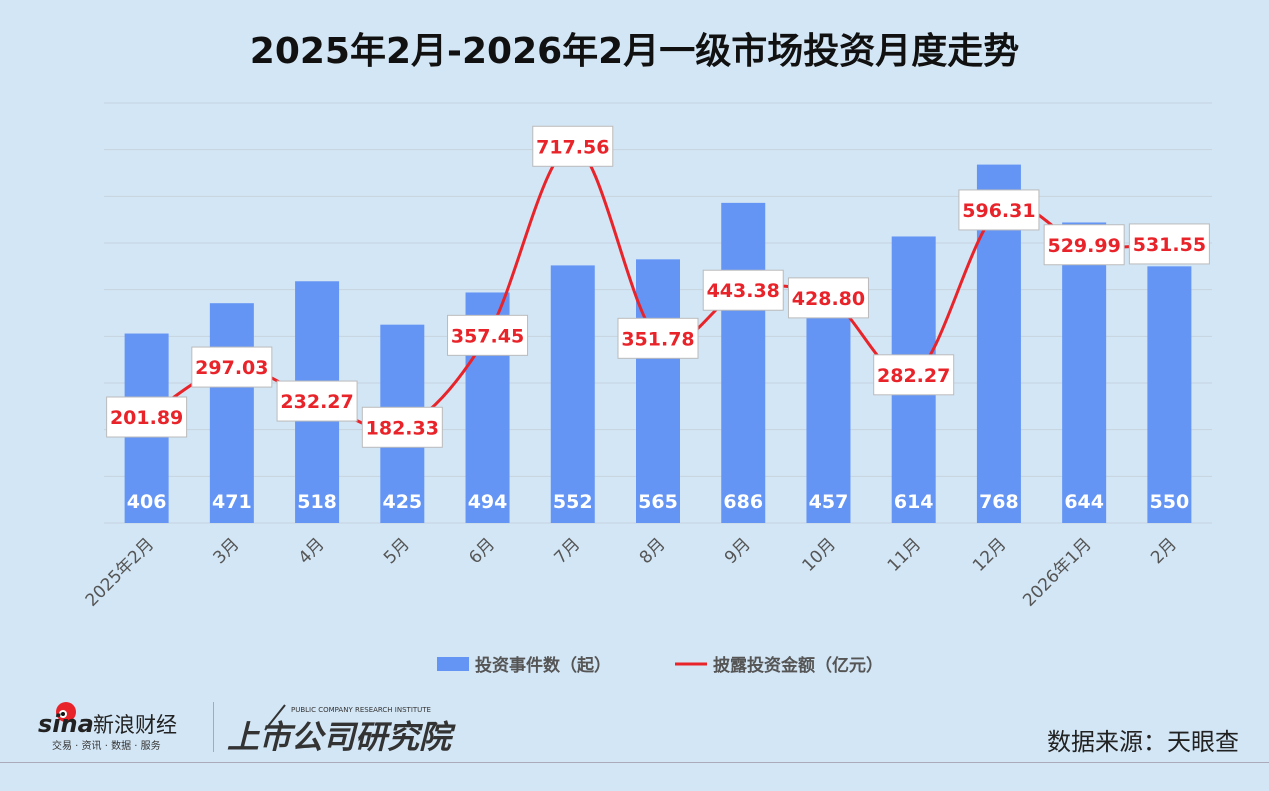 The height and width of the screenshot is (791, 1269). I want to click on line-label: 232.27, so click(316, 402).